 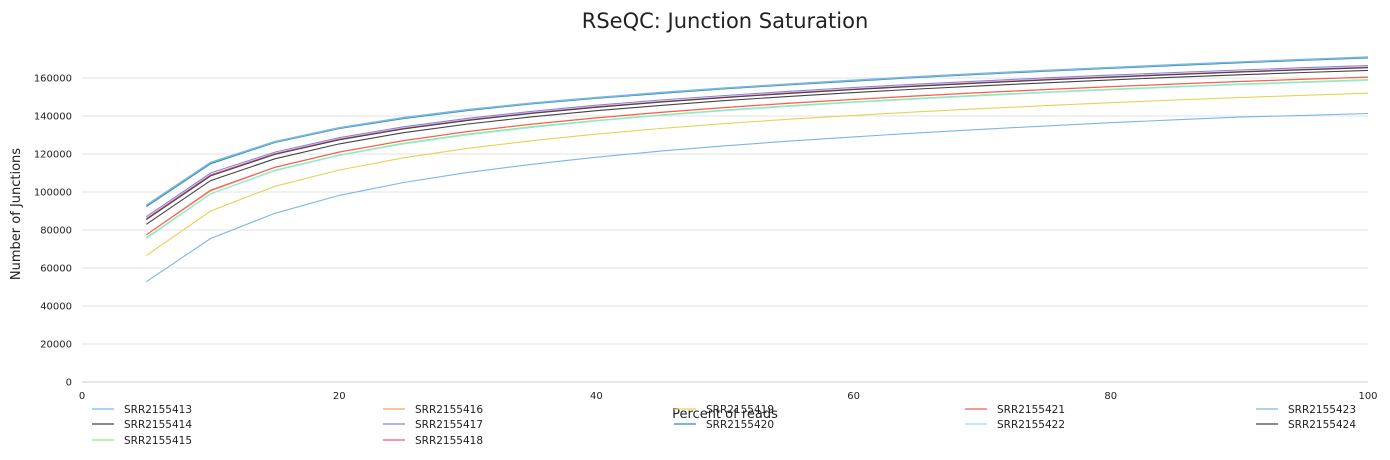 What do you see at coordinates (56, 269) in the screenshot?
I see `y-tick-label: 60000` at bounding box center [56, 269].